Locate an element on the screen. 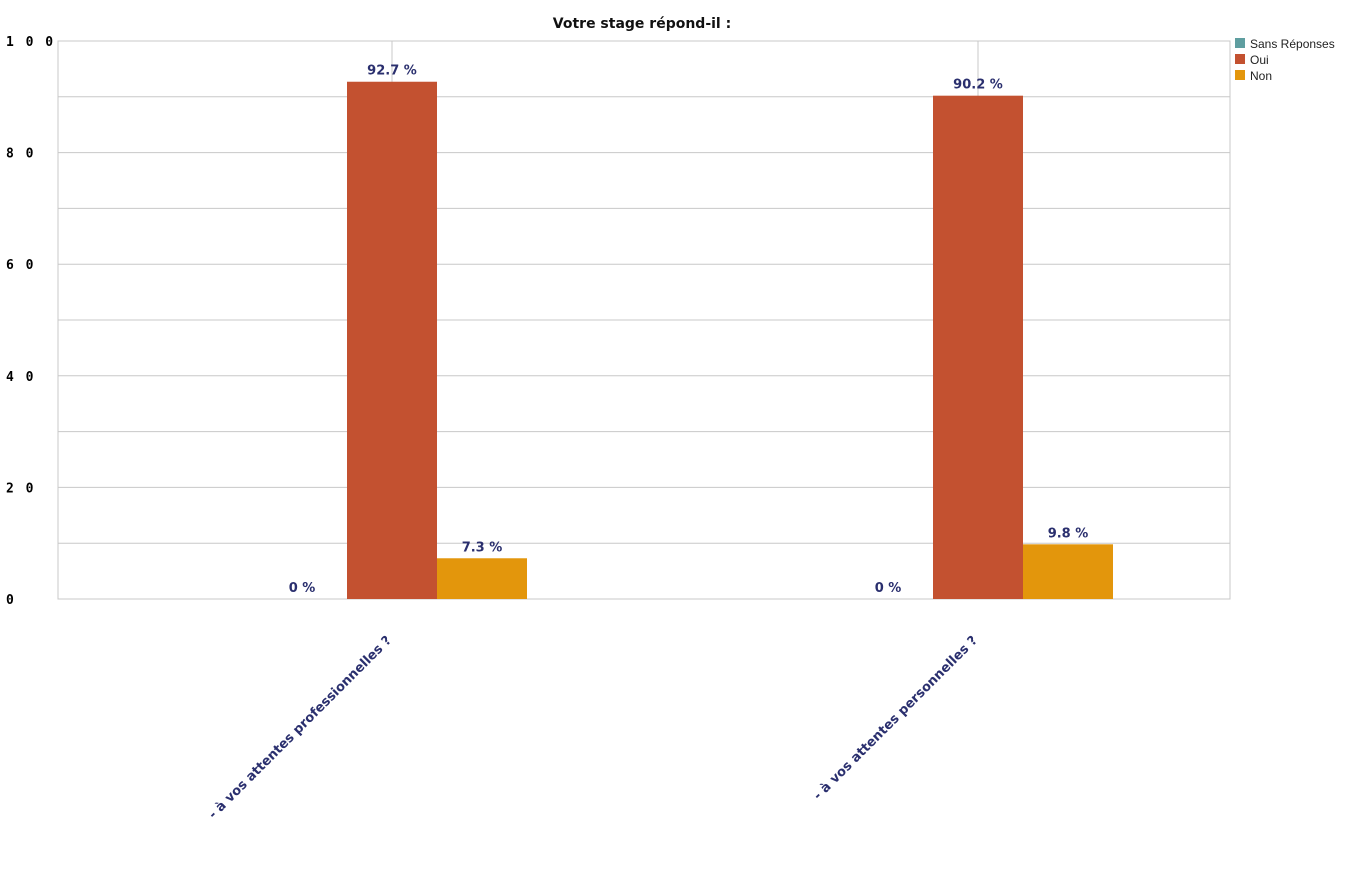 This screenshot has height=880, width=1367. data-label: 9.8 % is located at coordinates (1068, 533).